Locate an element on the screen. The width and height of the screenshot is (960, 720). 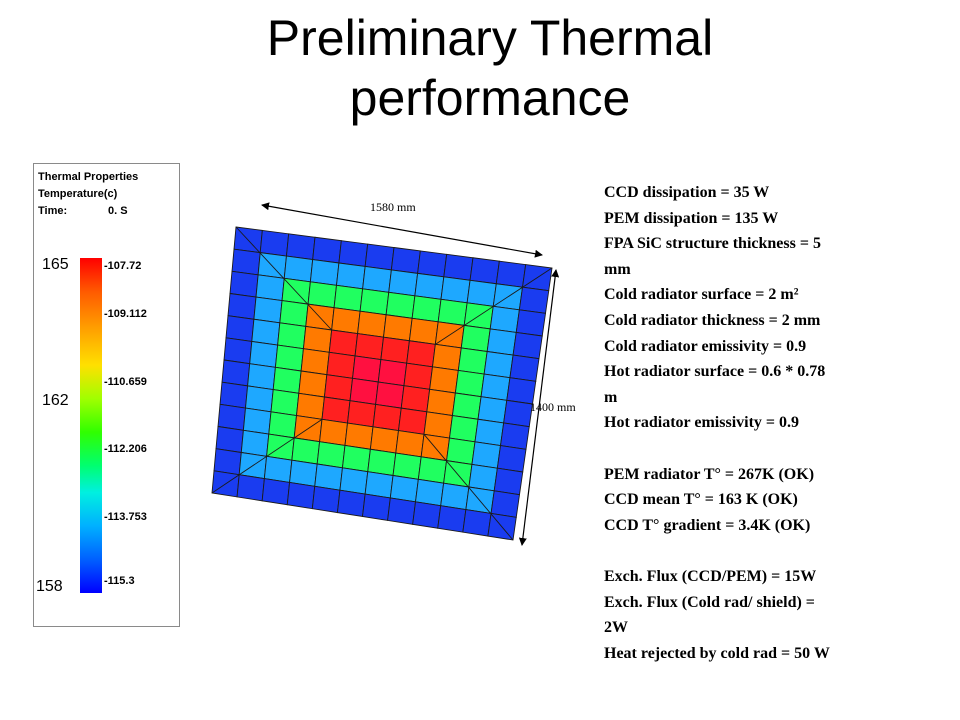
legend-tick: -112.206 is located at coordinates (125, 449).